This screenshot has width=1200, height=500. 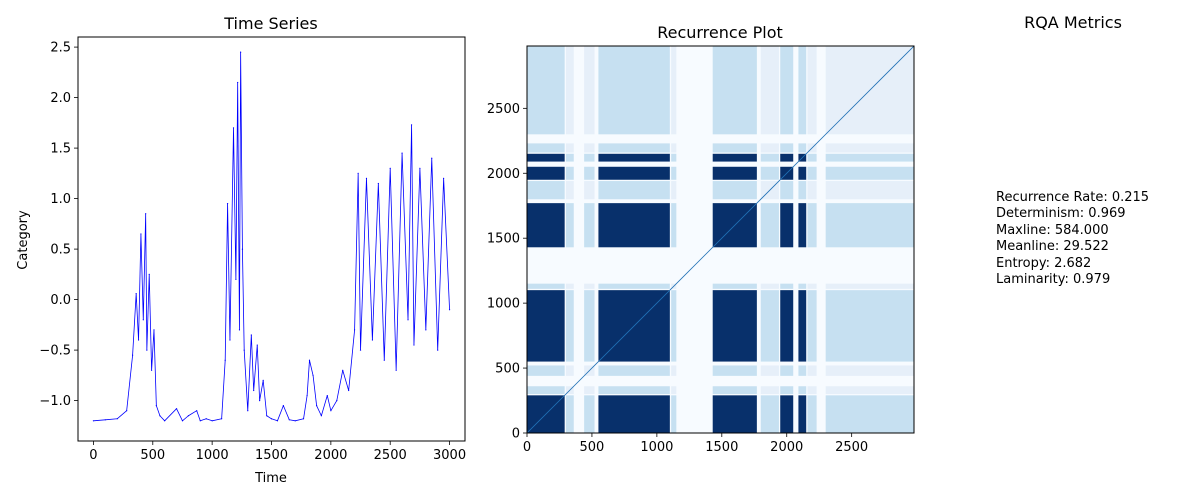 What do you see at coordinates (277, 452) in the screenshot?
I see `time-series-x-ticks: 0 500 1000 1500 2000 2500 3000` at bounding box center [277, 452].